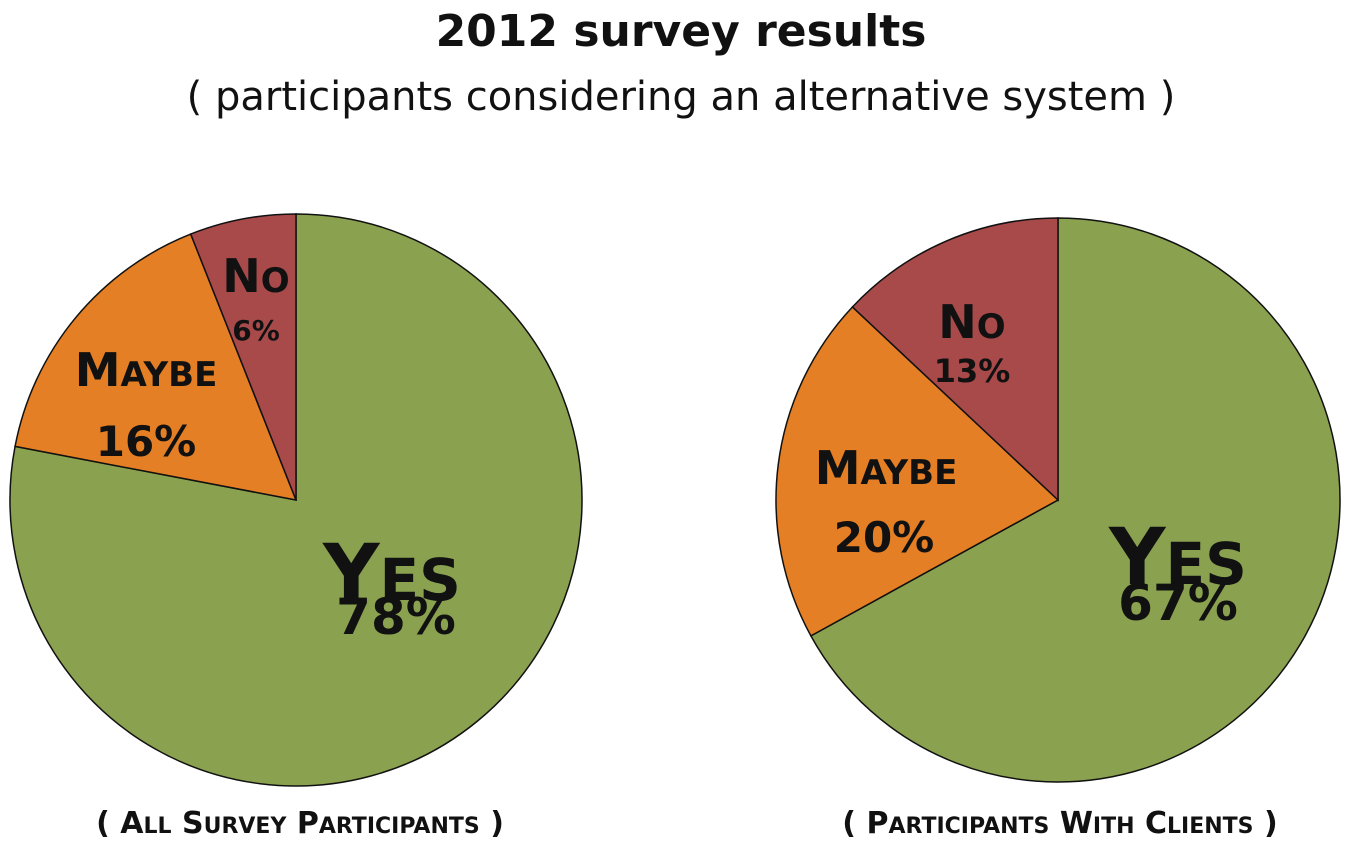  I want to click on slice-percent-no: 6%, so click(256, 330).